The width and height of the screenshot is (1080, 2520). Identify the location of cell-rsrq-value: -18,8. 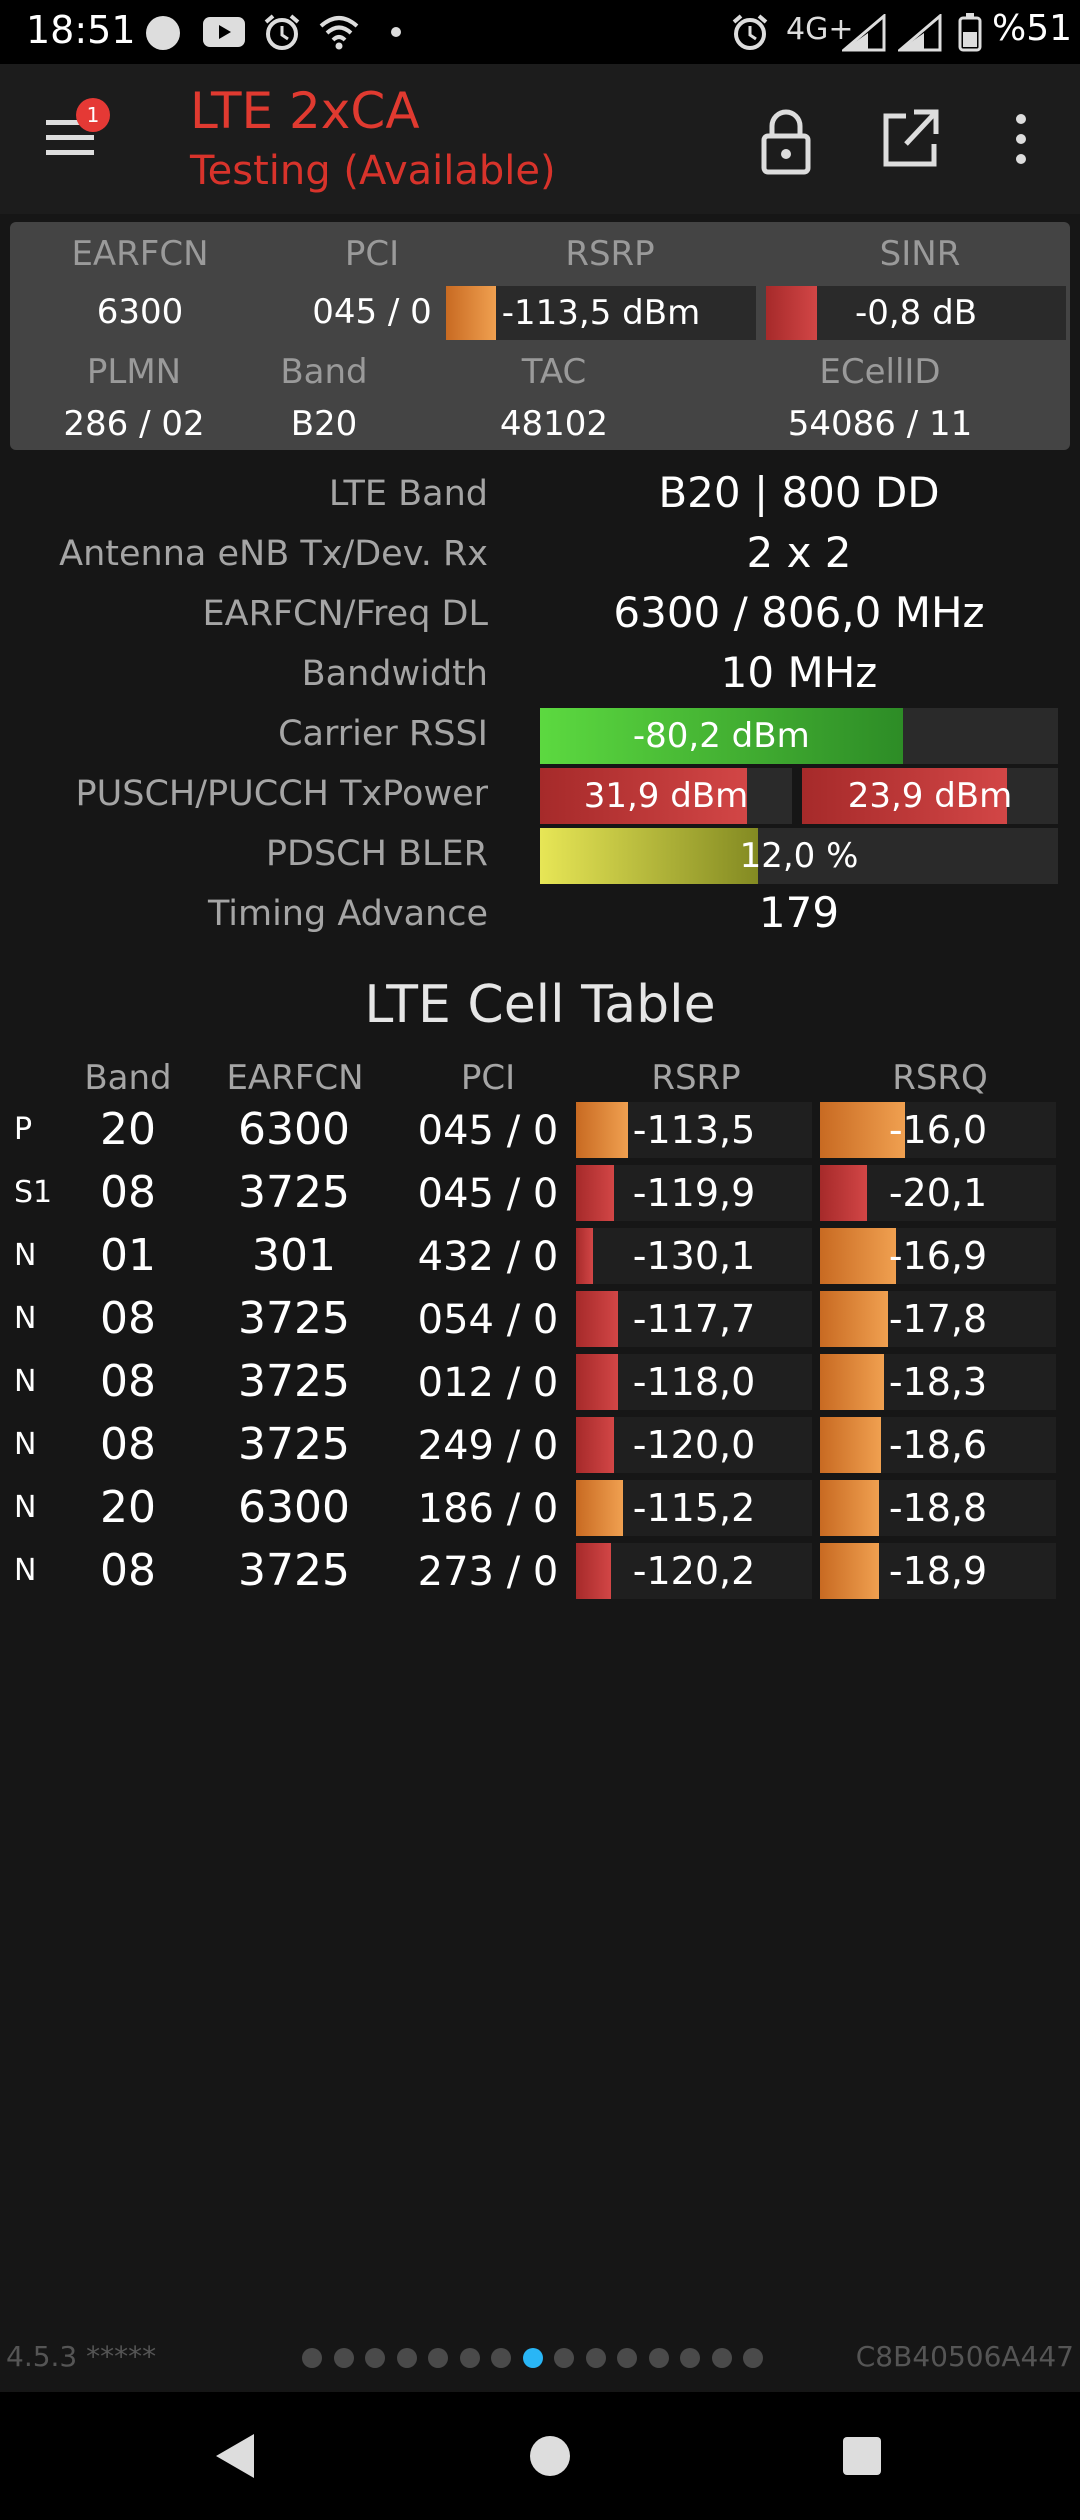
(938, 1508).